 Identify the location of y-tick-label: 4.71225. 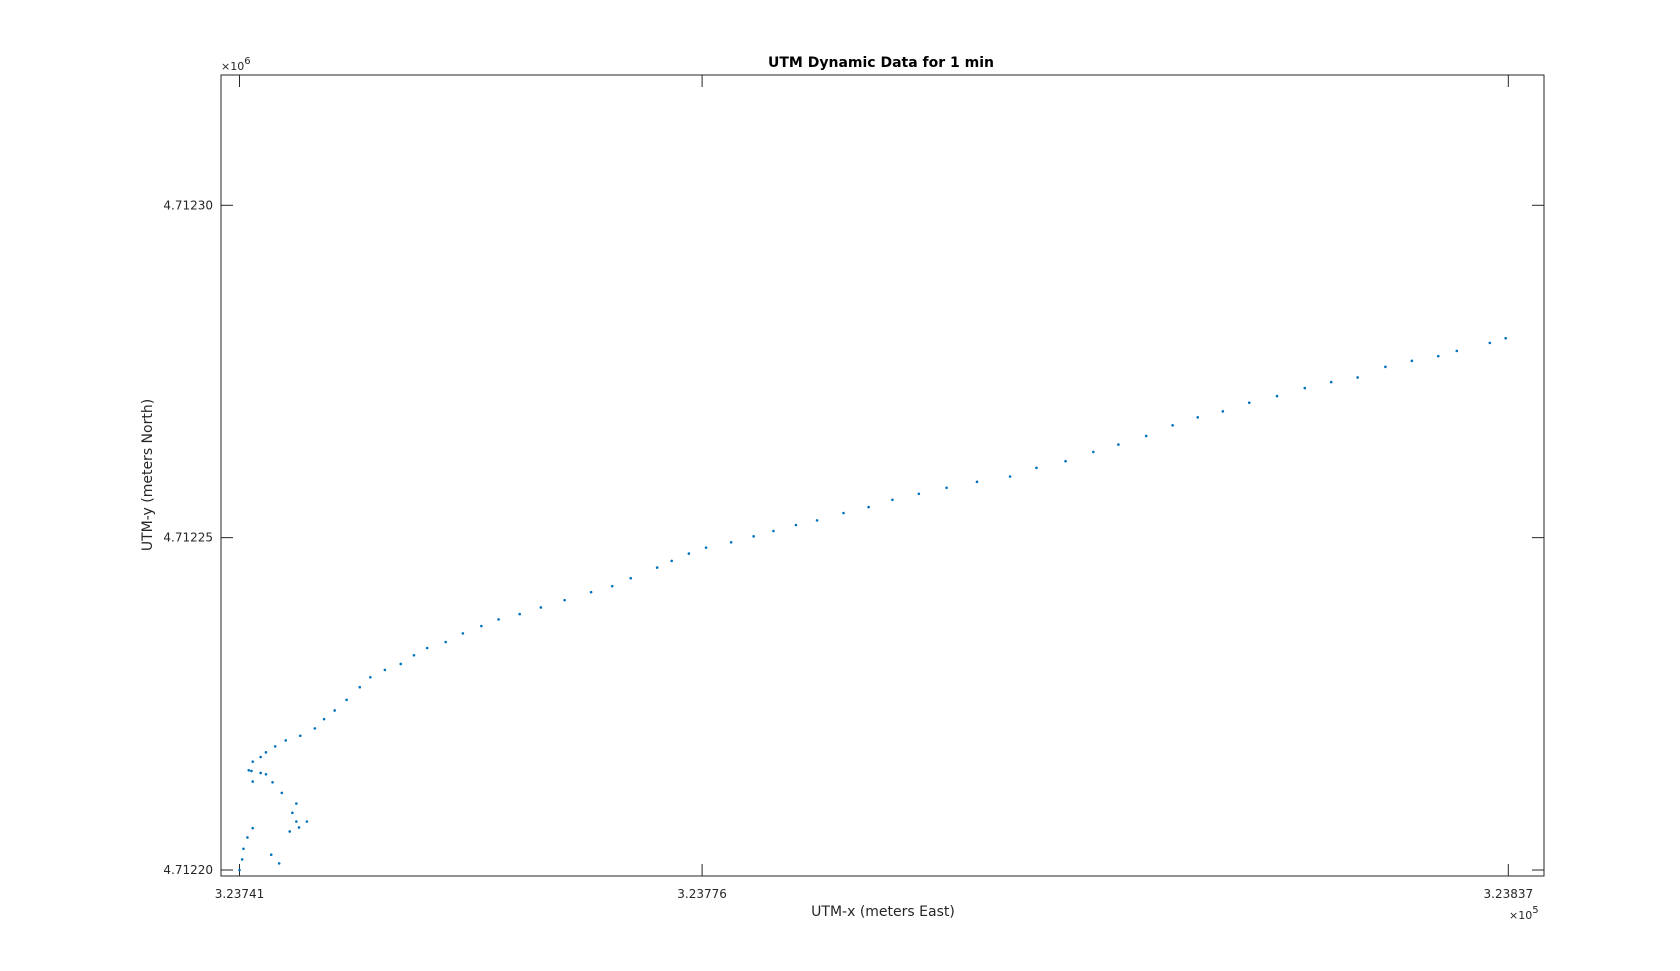
(188, 538).